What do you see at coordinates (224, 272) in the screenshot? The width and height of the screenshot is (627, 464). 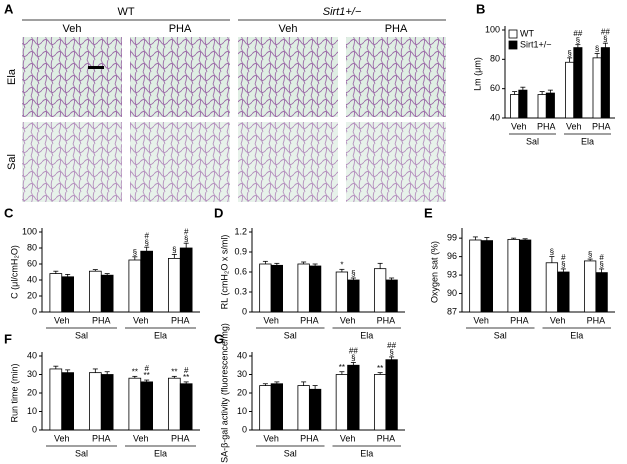 I see `y-axis-label: RL (cmH₂O x s/ml)` at bounding box center [224, 272].